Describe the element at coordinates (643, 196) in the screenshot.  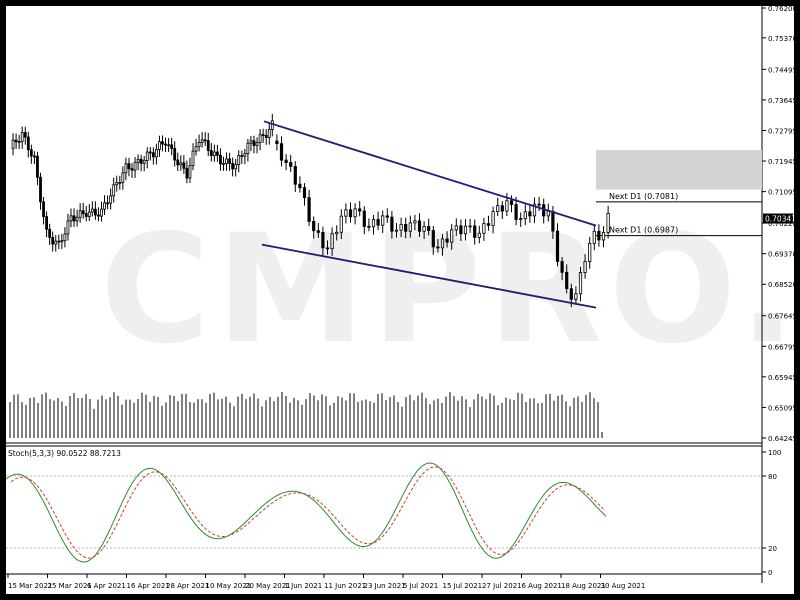
I see `next-d1-level-label: Next D1 (0.7081)` at that location.